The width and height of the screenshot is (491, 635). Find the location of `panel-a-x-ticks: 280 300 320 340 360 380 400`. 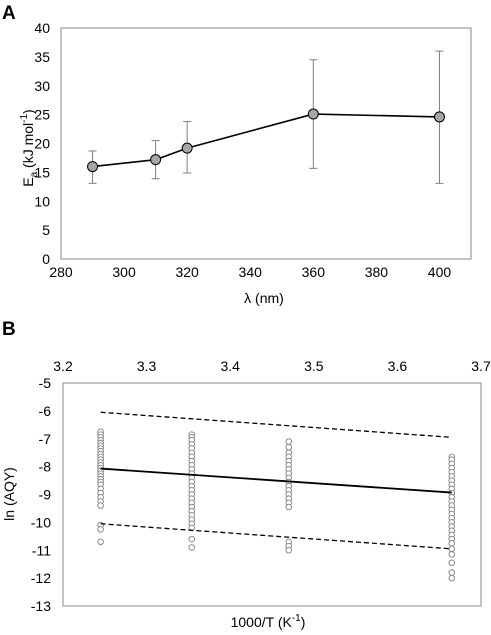

panel-a-x-ticks: 280 300 320 340 360 380 400 is located at coordinates (250, 272).